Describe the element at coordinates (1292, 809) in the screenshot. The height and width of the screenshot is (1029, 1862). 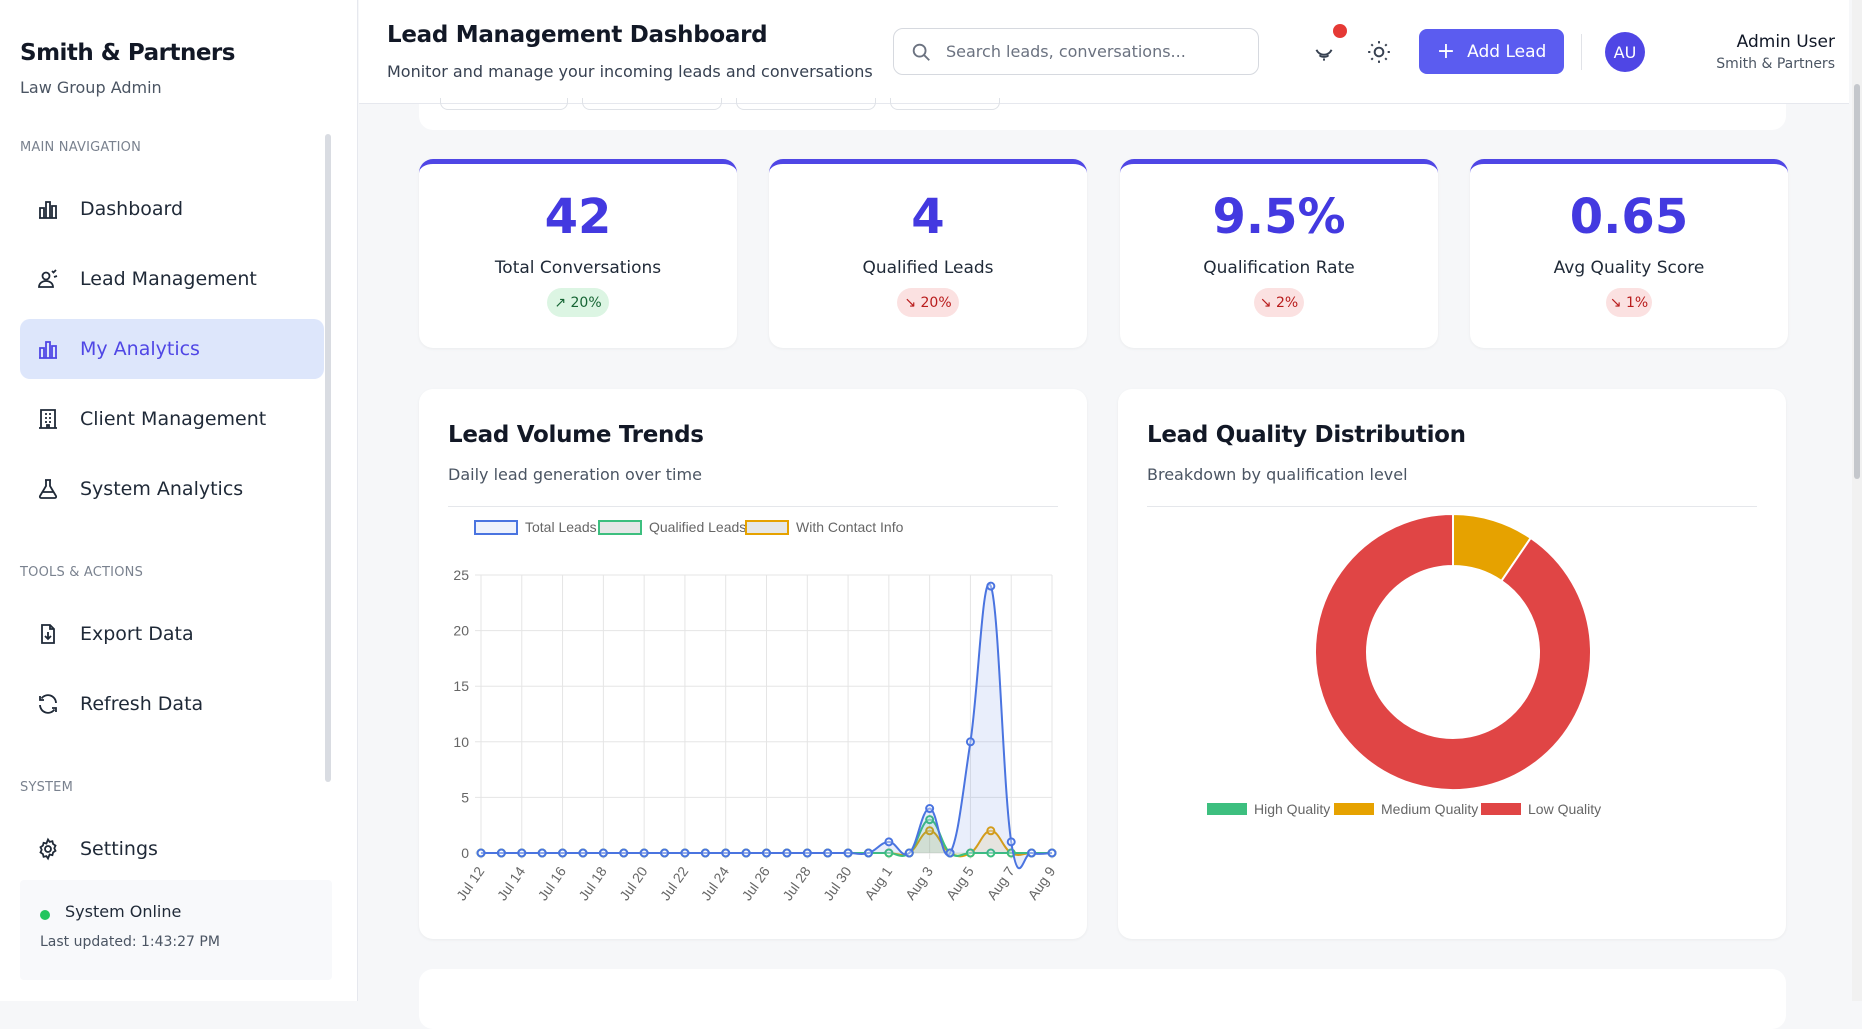
I see `legend-label: High Quality` at that location.